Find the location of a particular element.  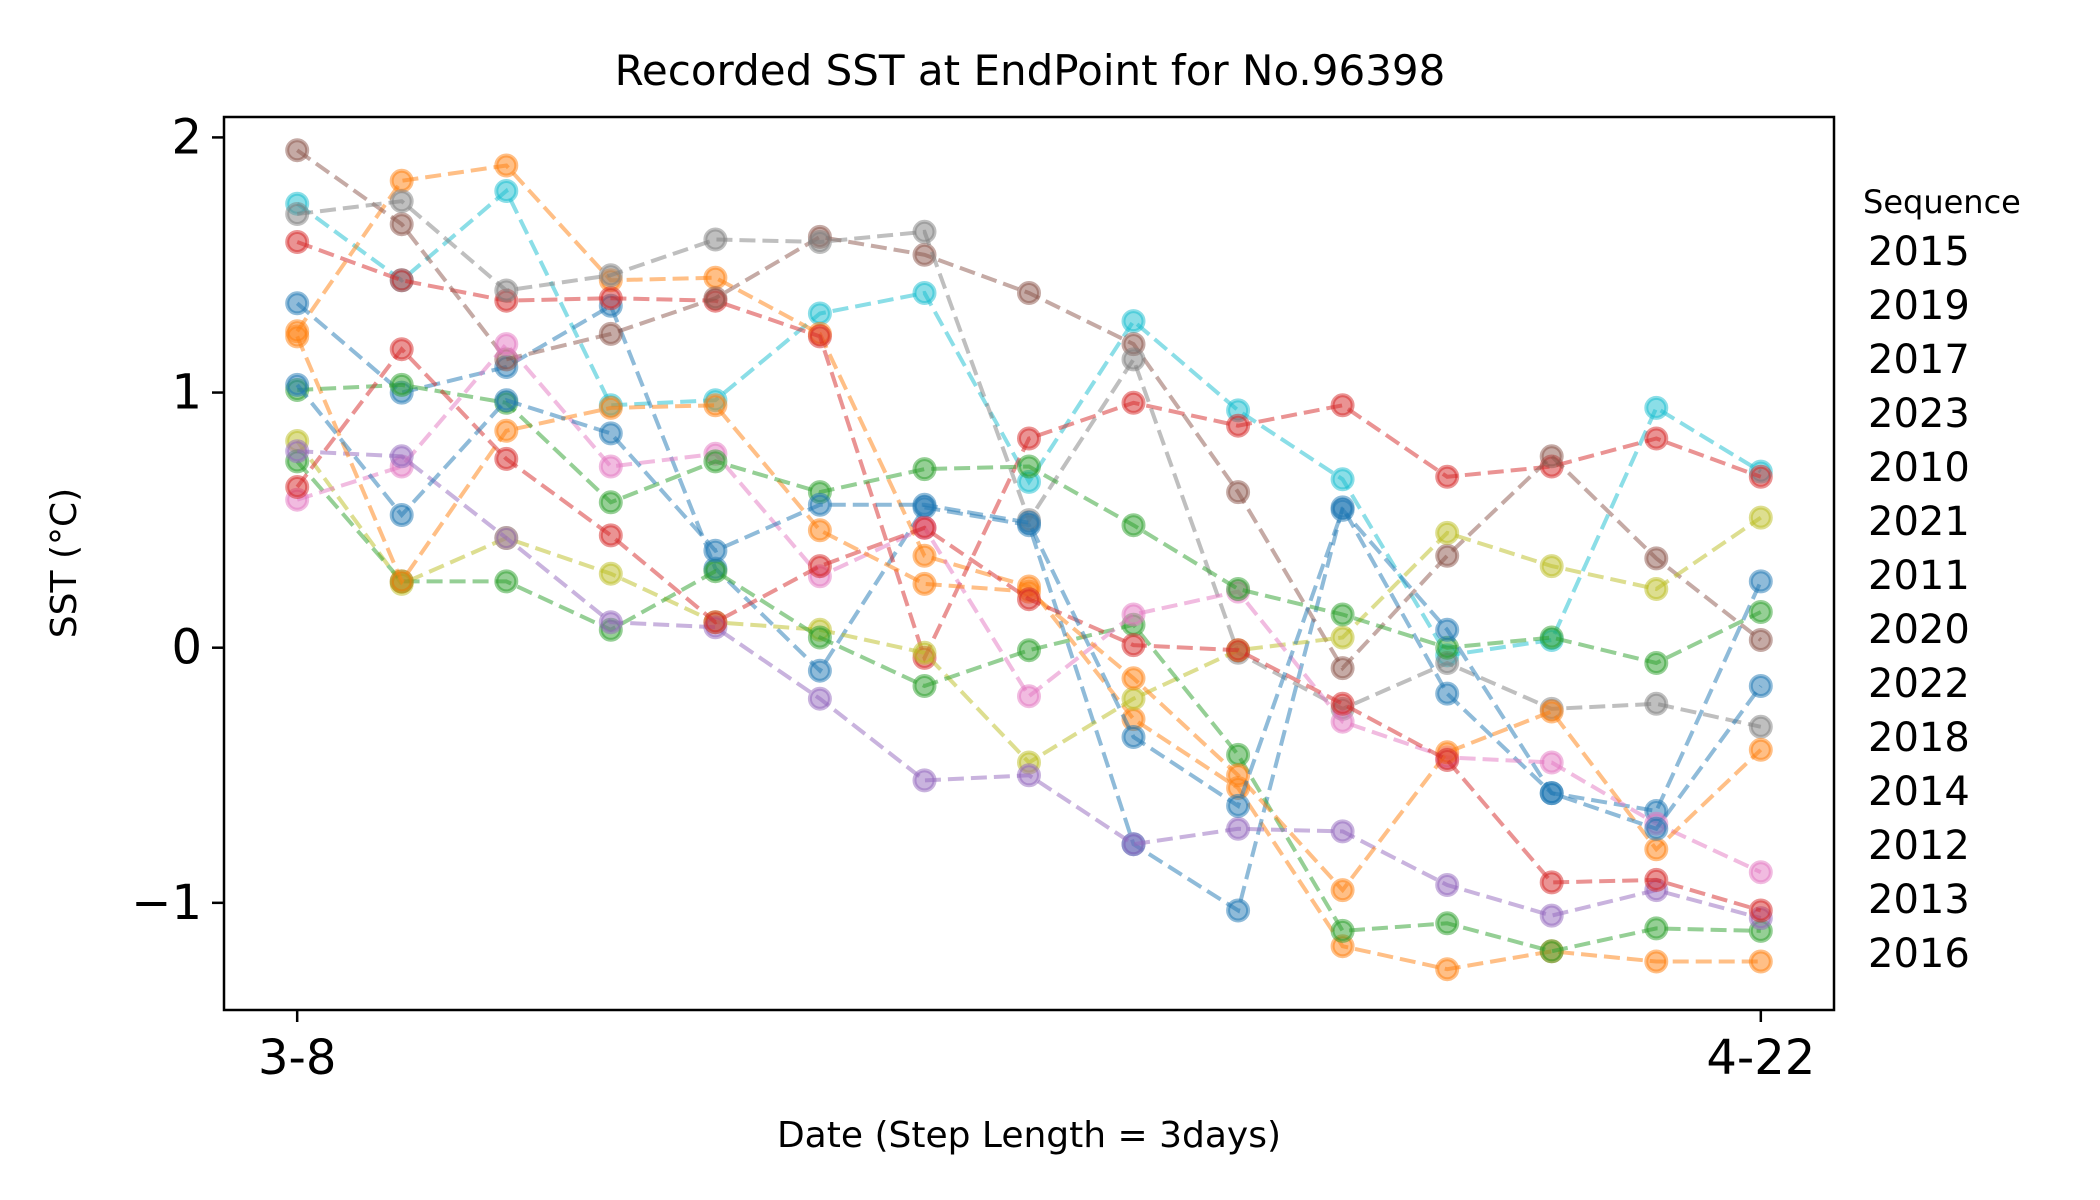

legend-entry-2014: 2014 is located at coordinates (1919, 792).